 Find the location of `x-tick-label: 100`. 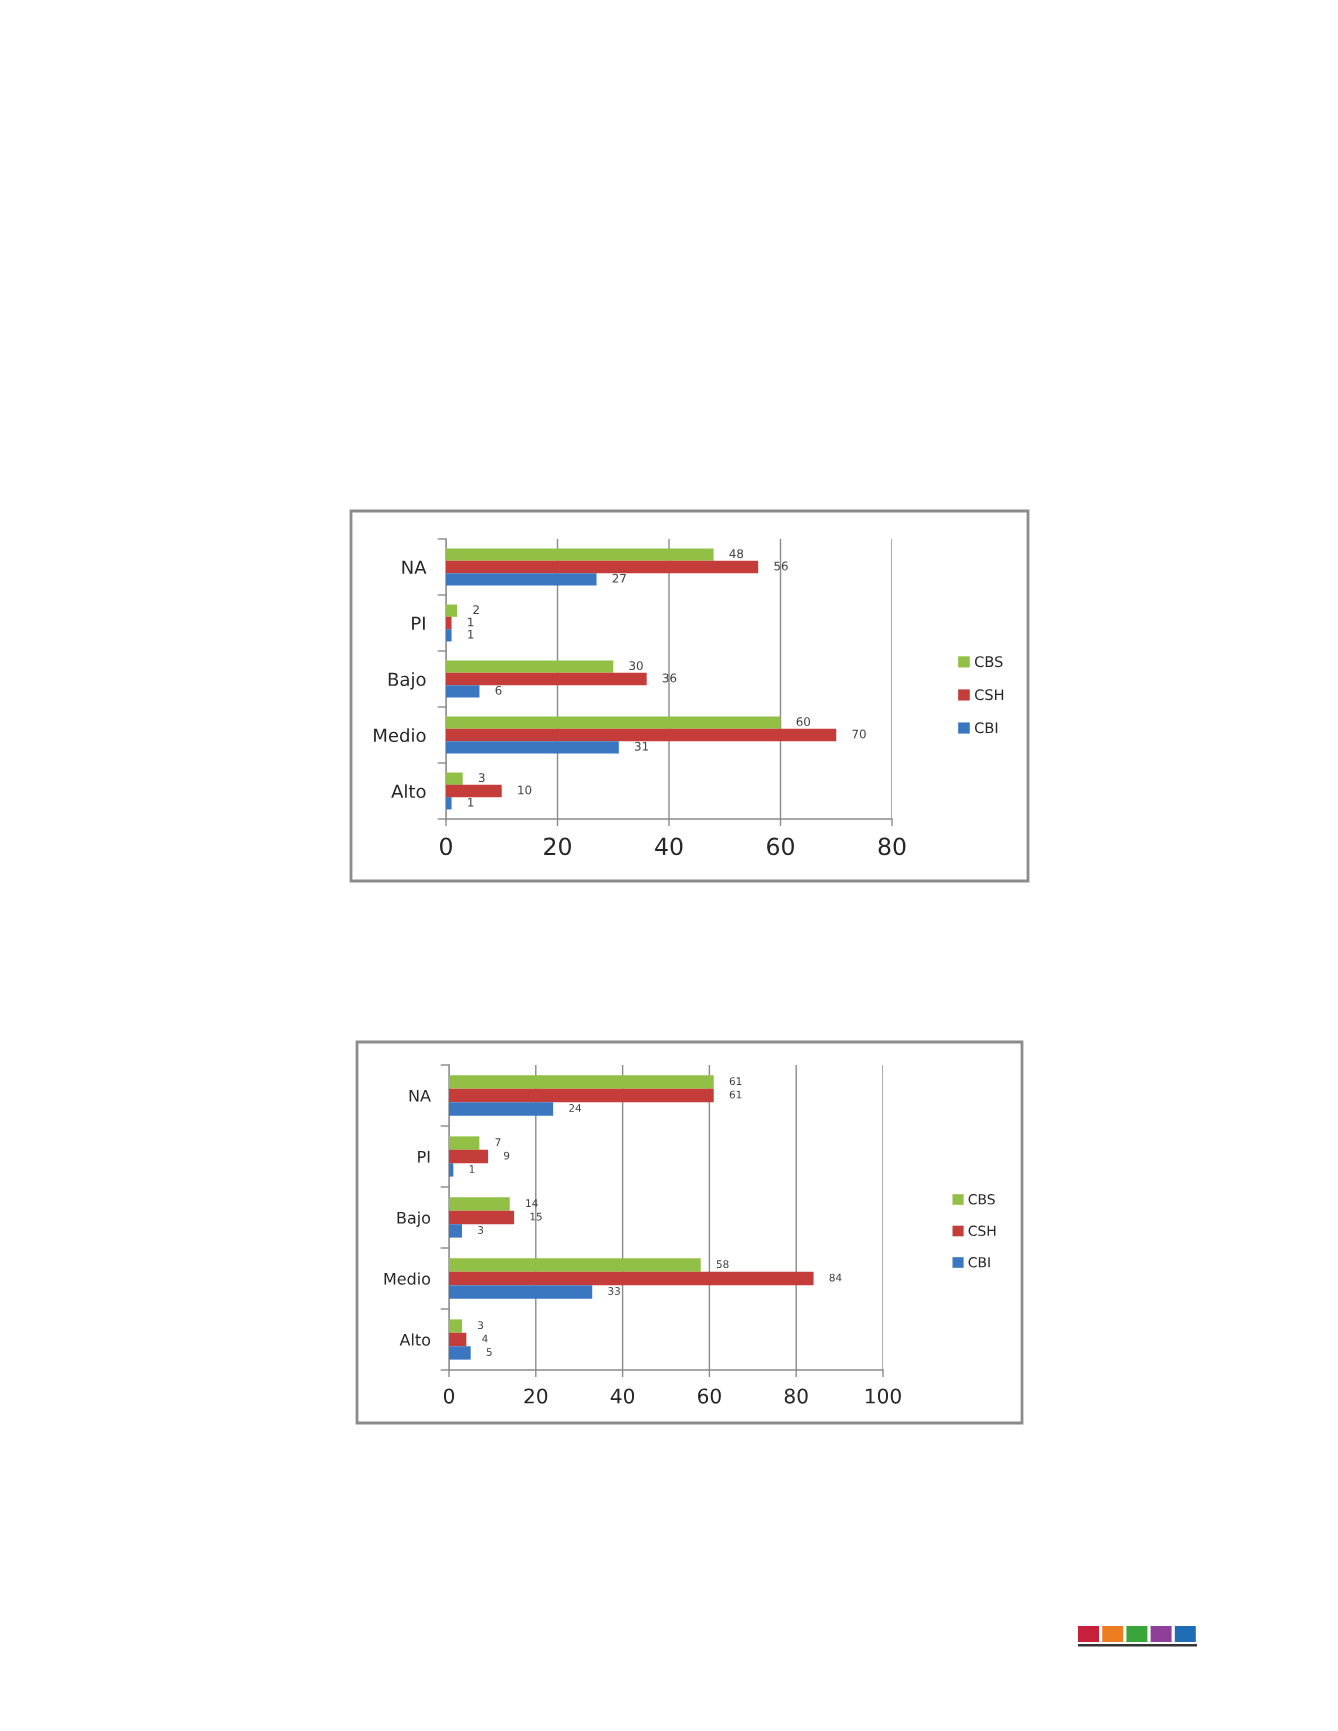

x-tick-label: 100 is located at coordinates (883, 1396).